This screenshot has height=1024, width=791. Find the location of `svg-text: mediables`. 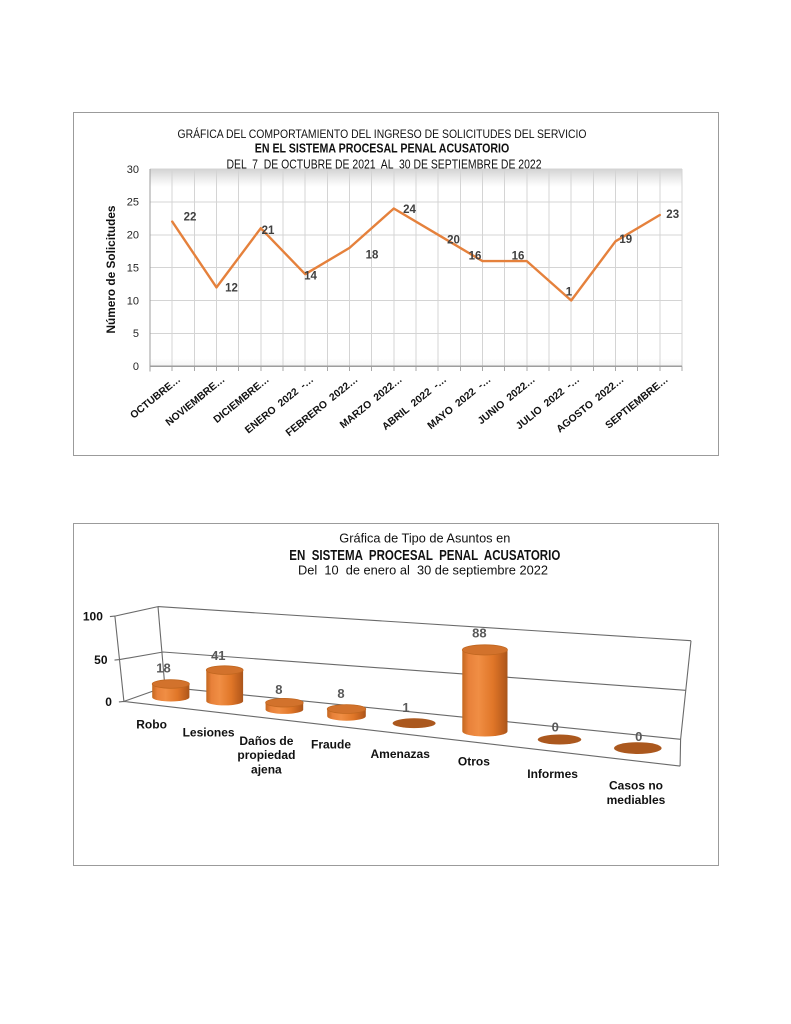

svg-text: mediables is located at coordinates (636, 800).